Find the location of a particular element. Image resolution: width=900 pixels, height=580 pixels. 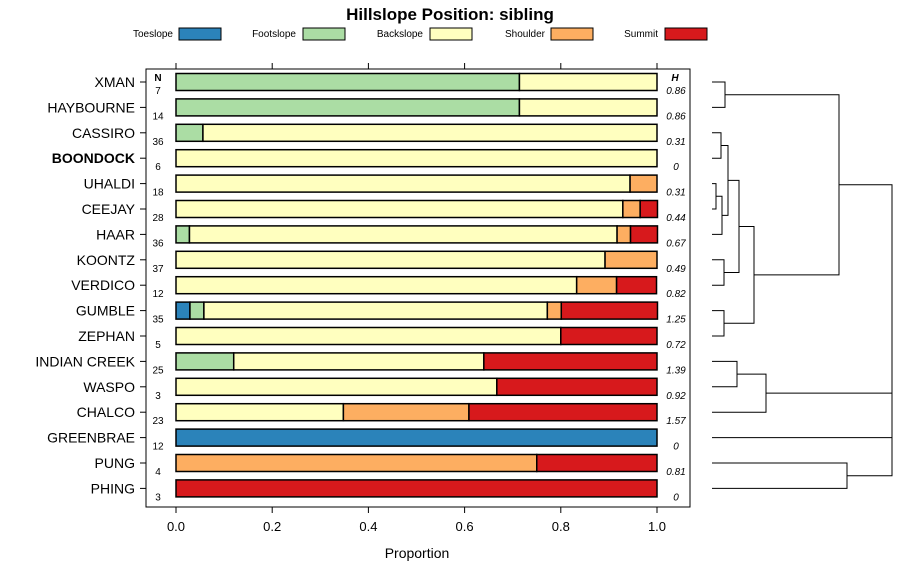

bar-segment-gumble-backslope is located at coordinates (376, 310).